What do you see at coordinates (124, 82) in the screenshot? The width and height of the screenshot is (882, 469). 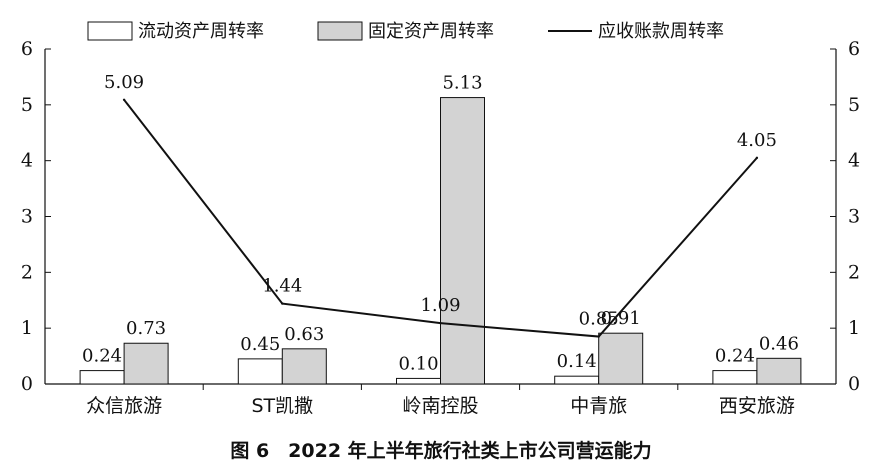 I see `line-data-label: 5.09` at bounding box center [124, 82].